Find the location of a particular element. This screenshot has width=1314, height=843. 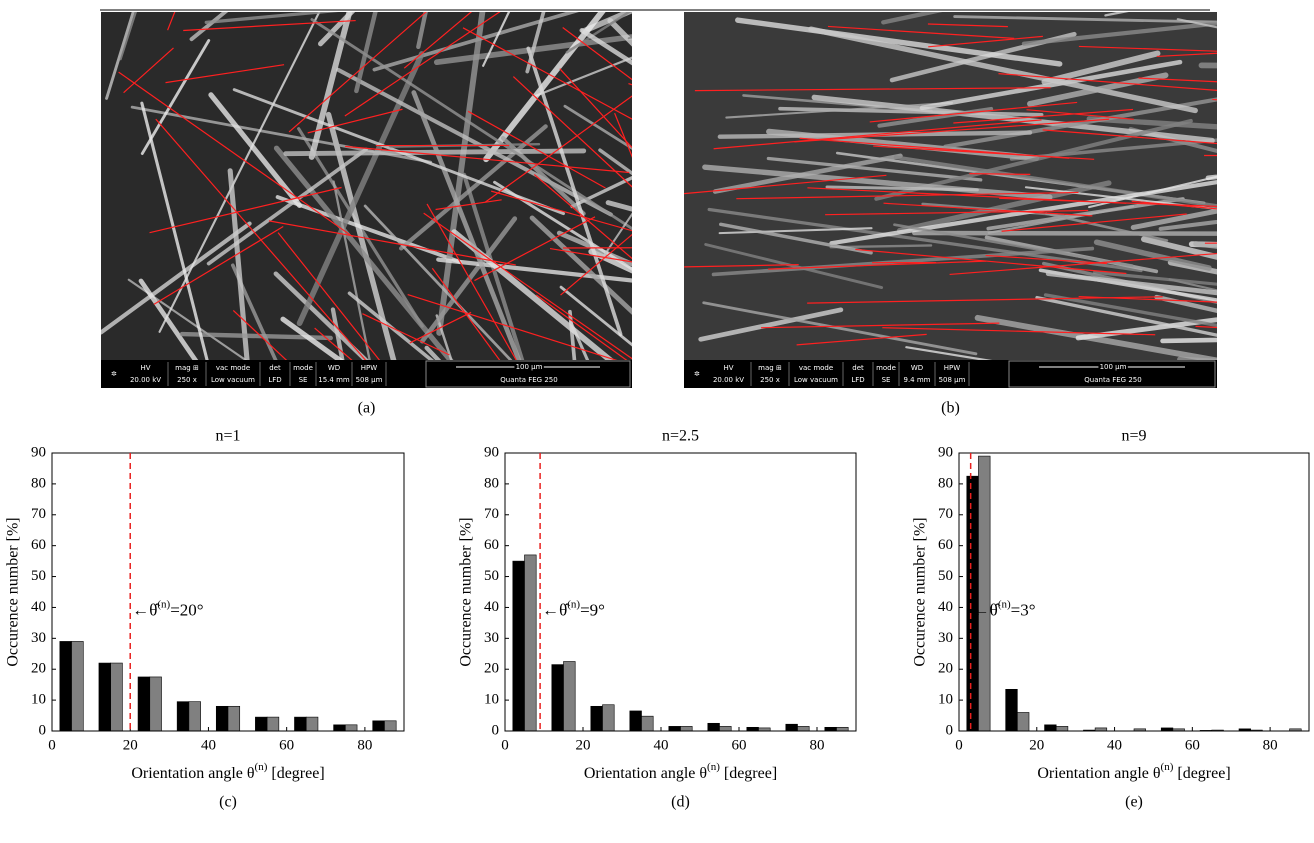

info-value: 20.00 kV is located at coordinates (728, 380).